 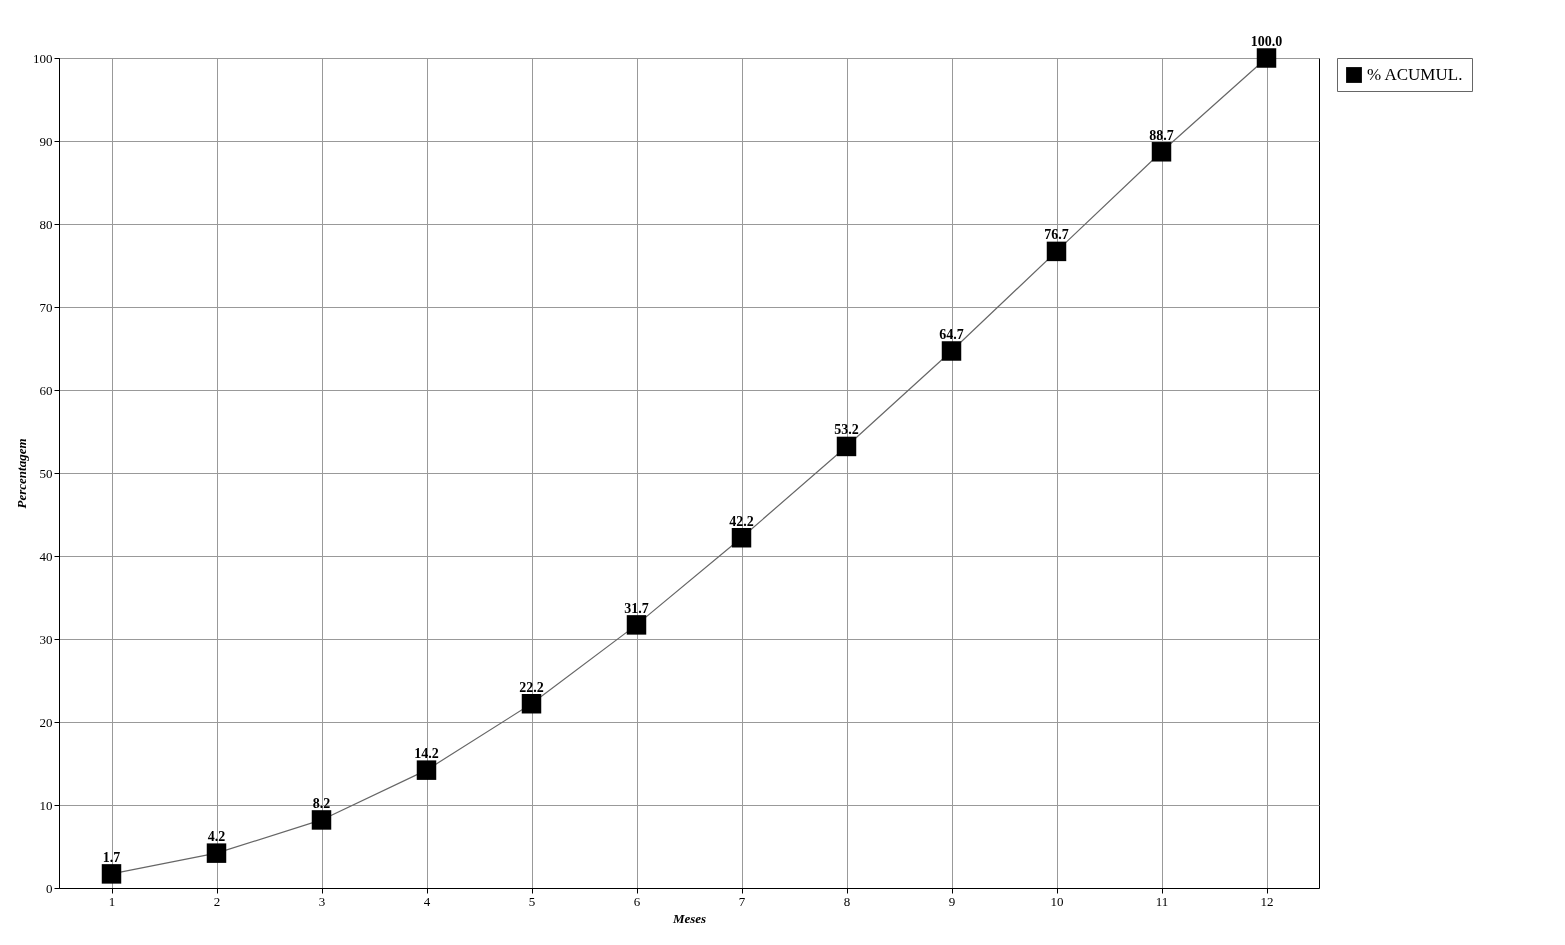 I want to click on y-tick-label: 70, so click(x=46, y=307).